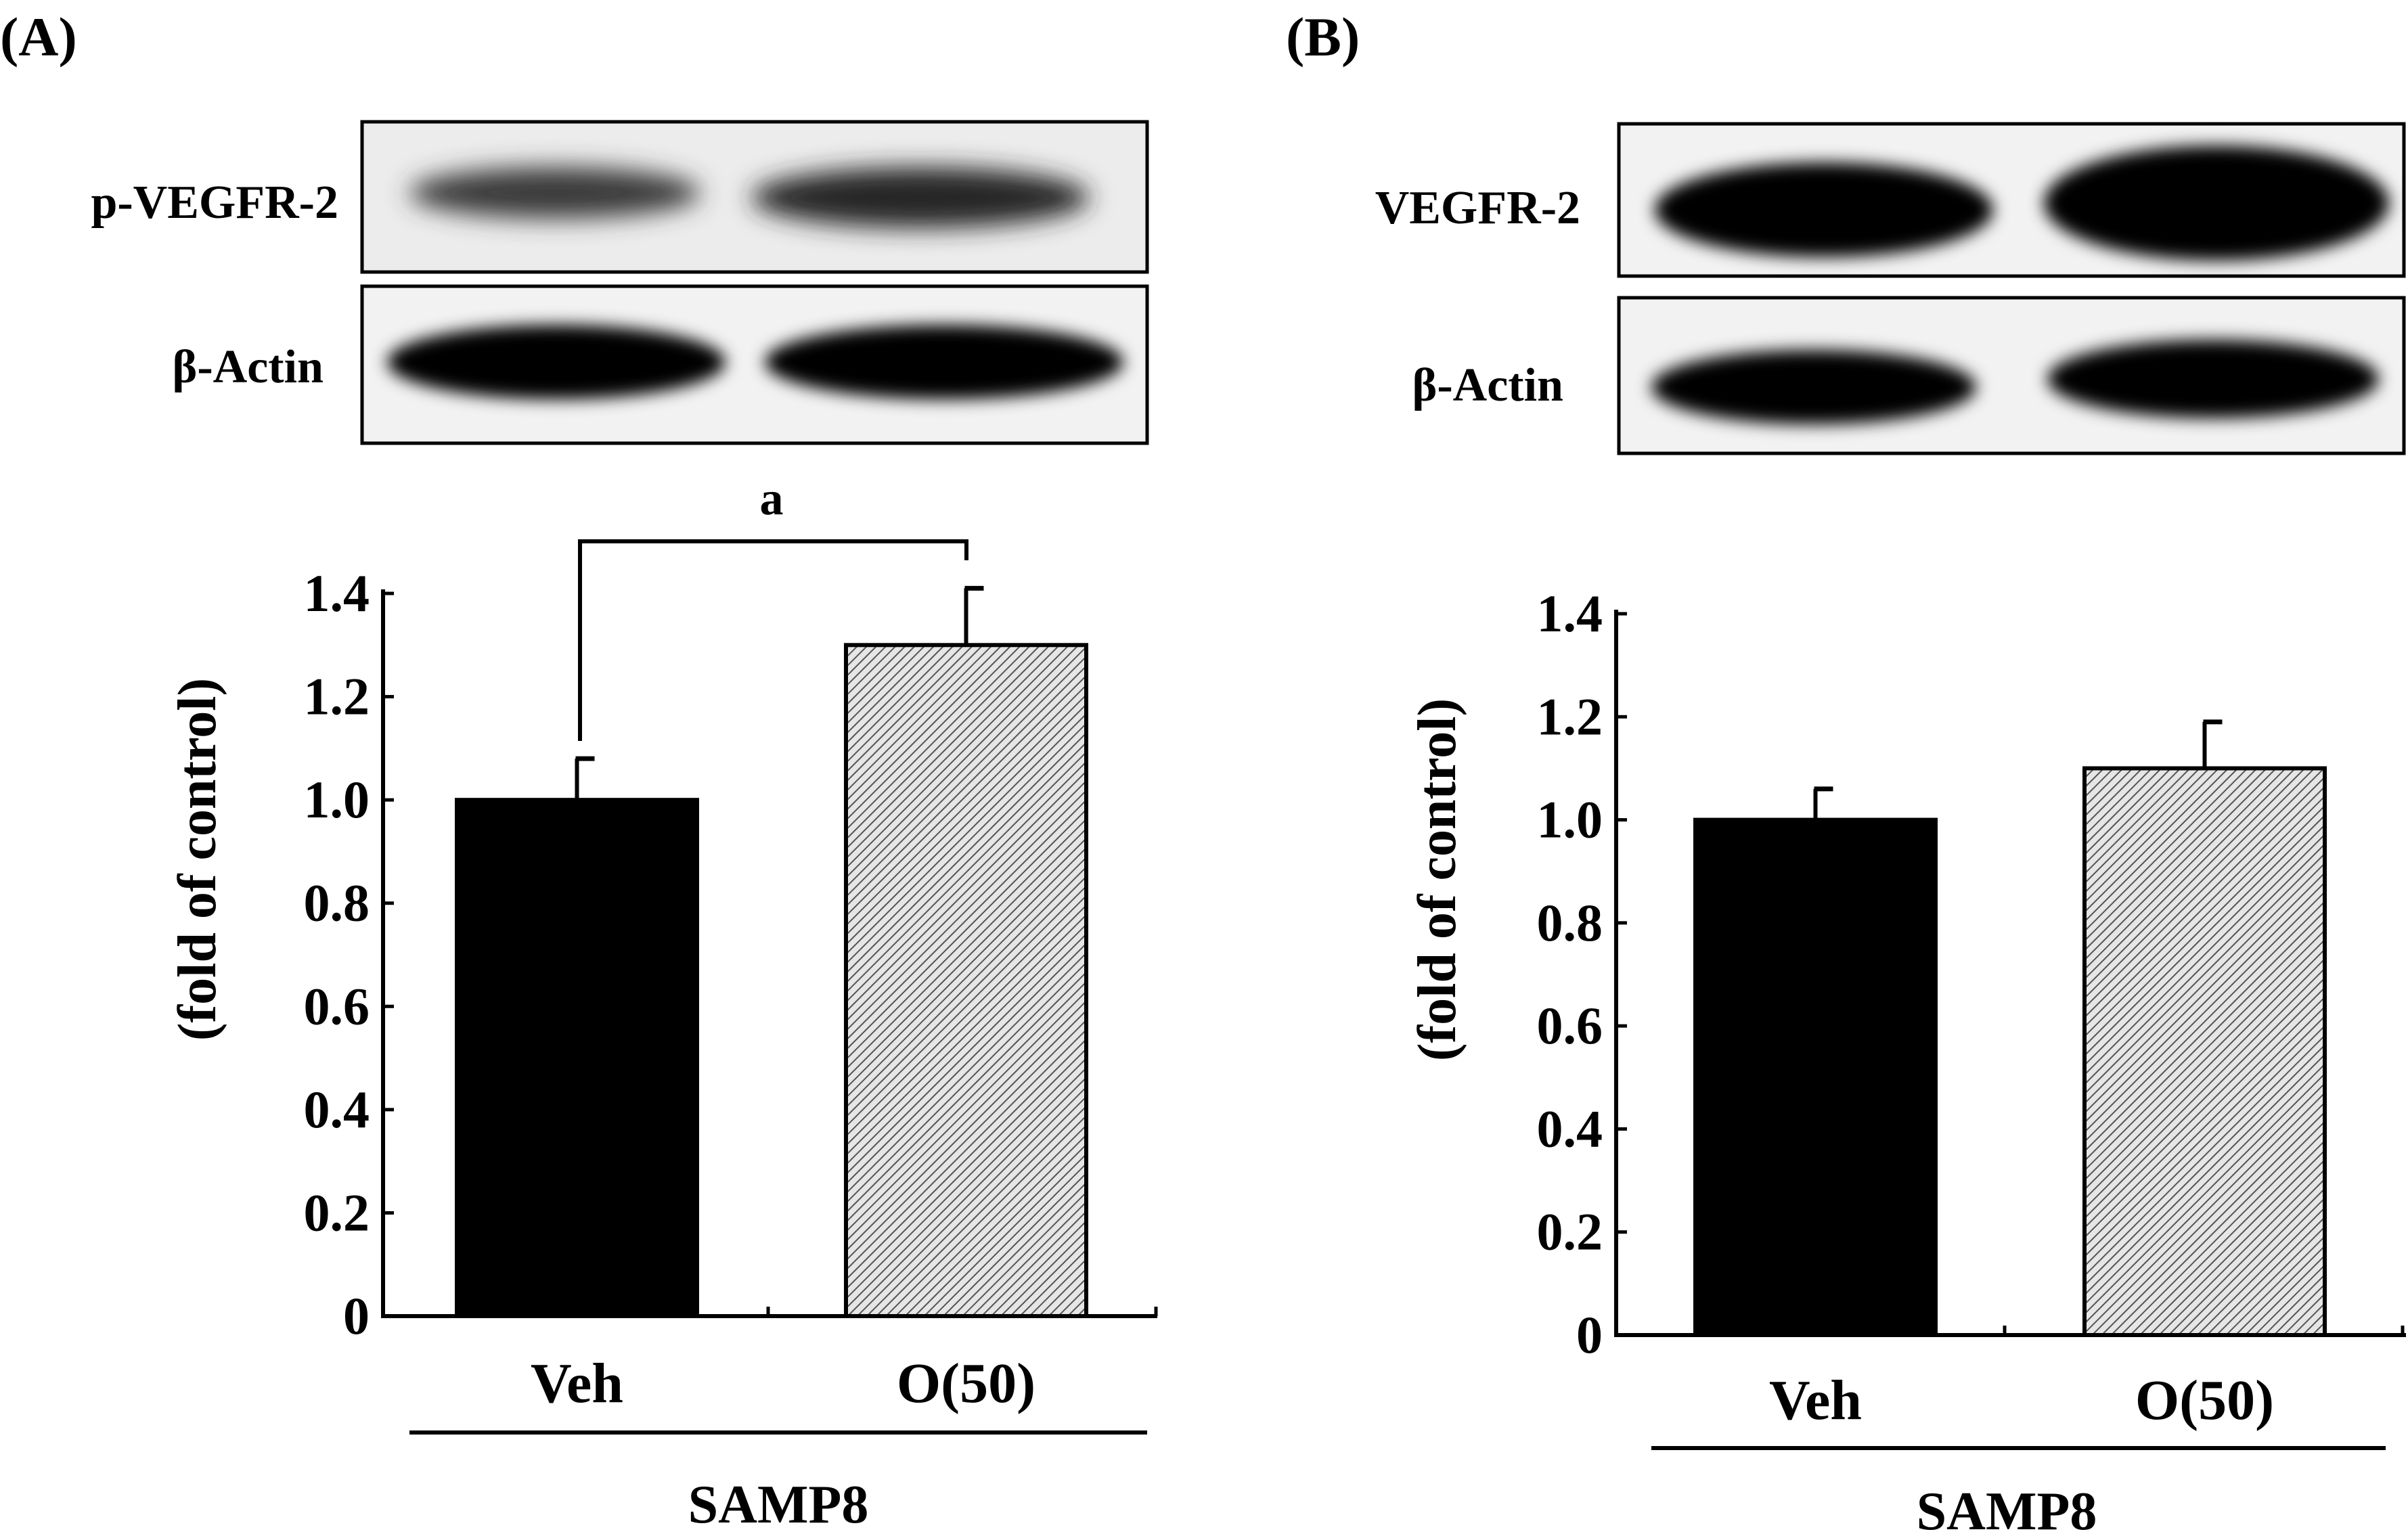  What do you see at coordinates (356, 1315) in the screenshot?
I see `y-tick-label-a: 0` at bounding box center [356, 1315].